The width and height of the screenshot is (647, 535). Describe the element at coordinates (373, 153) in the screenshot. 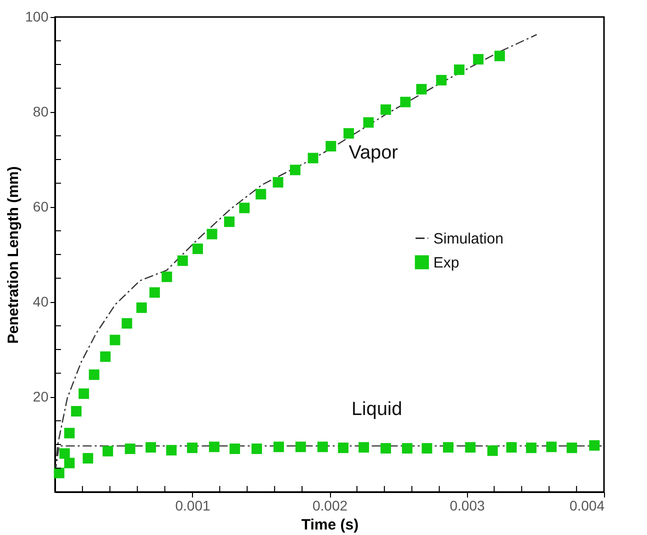

I see `annotation: Vapor` at that location.